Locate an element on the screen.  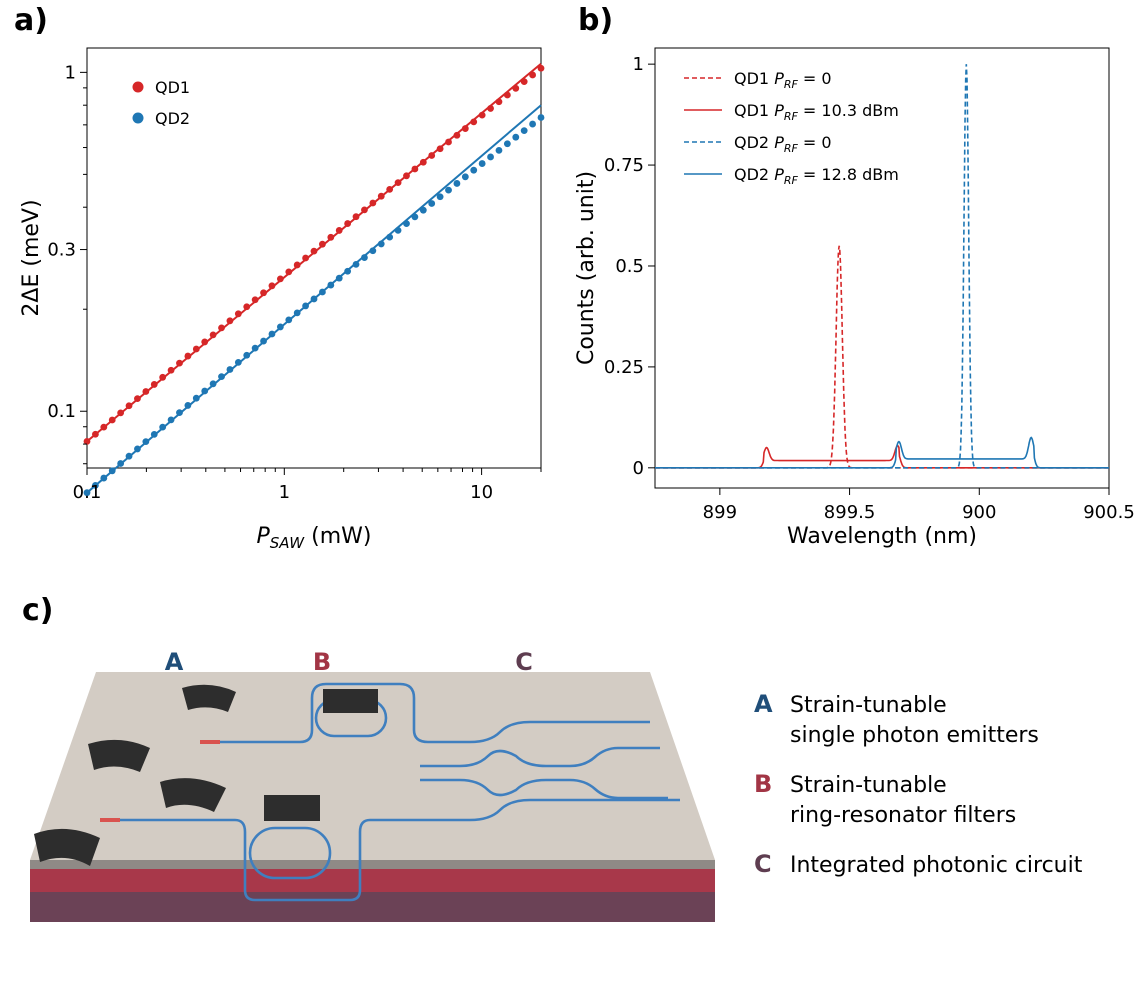
x-tick-label: 900.5 is located at coordinates (1109, 512).